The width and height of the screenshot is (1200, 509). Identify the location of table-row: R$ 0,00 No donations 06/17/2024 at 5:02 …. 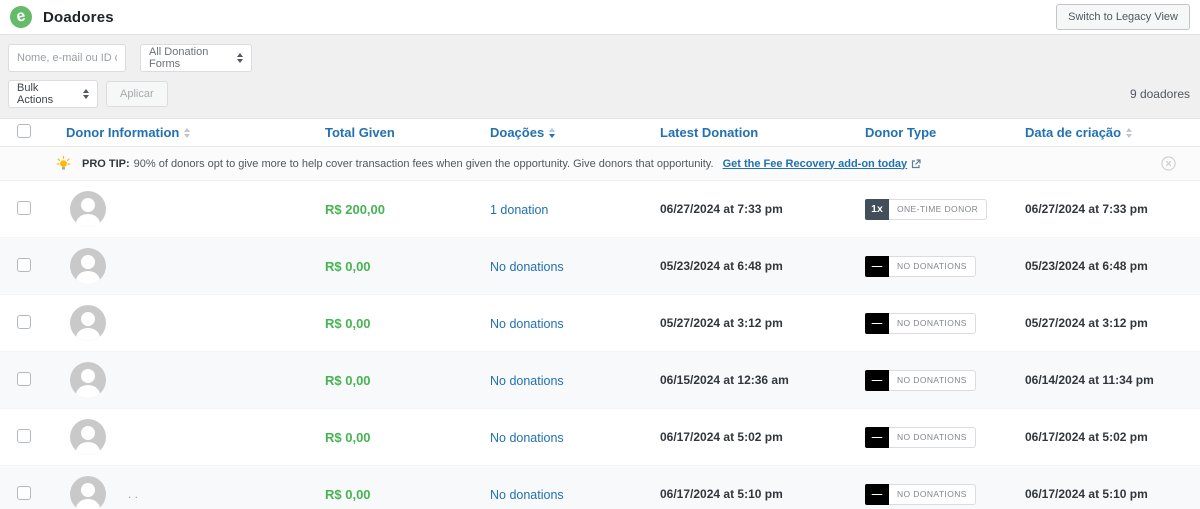
(600, 437).